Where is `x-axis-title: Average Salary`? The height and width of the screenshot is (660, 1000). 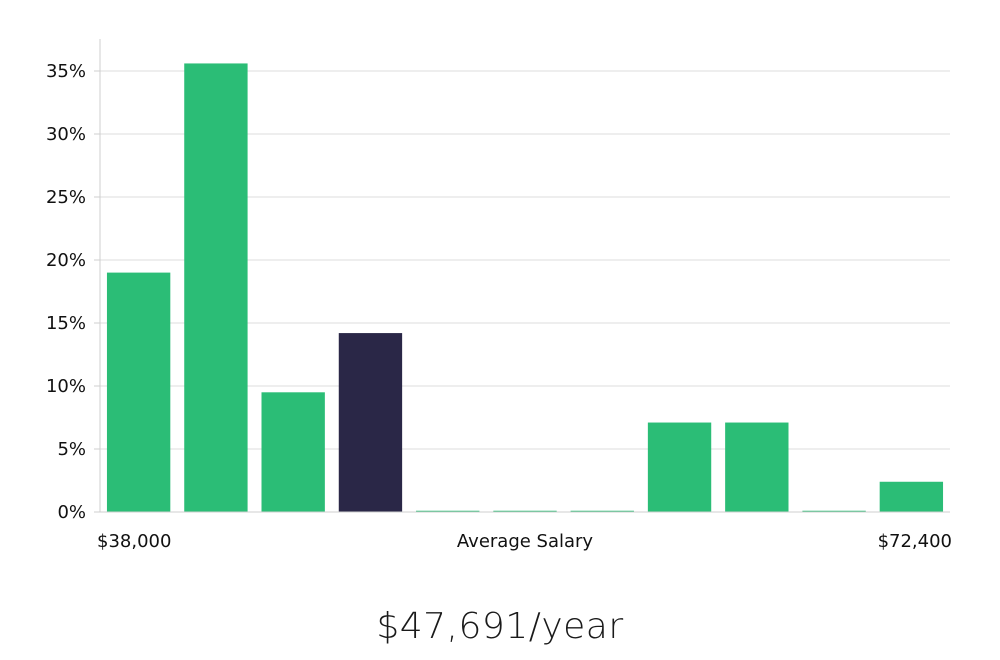 x-axis-title: Average Salary is located at coordinates (525, 541).